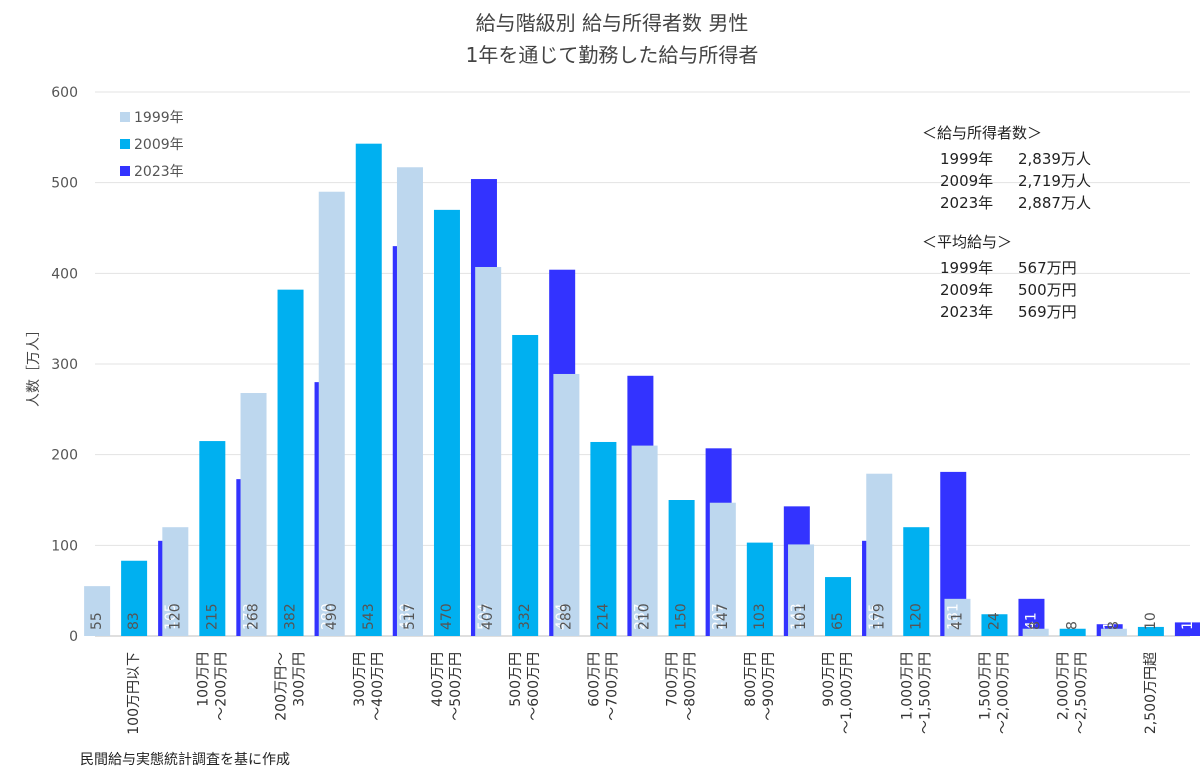  What do you see at coordinates (1047, 312) in the screenshot?
I see `salary-value: 569万円` at bounding box center [1047, 312].